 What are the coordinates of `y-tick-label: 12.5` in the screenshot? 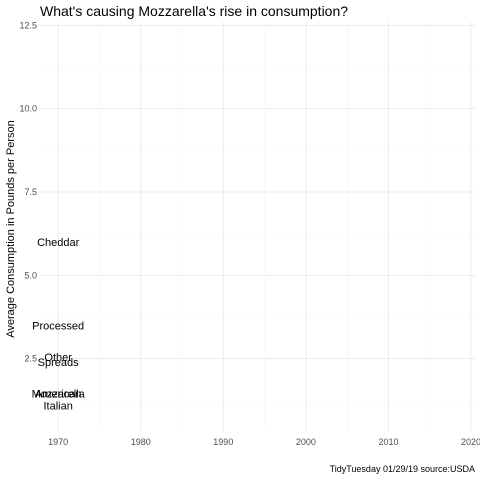 It's located at (28, 25).